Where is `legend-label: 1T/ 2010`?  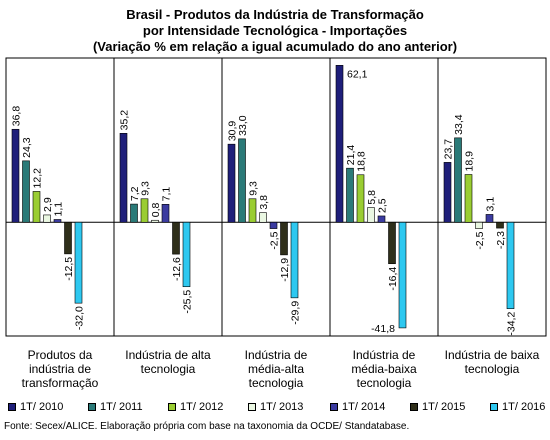 legend-label: 1T/ 2010 is located at coordinates (42, 407).